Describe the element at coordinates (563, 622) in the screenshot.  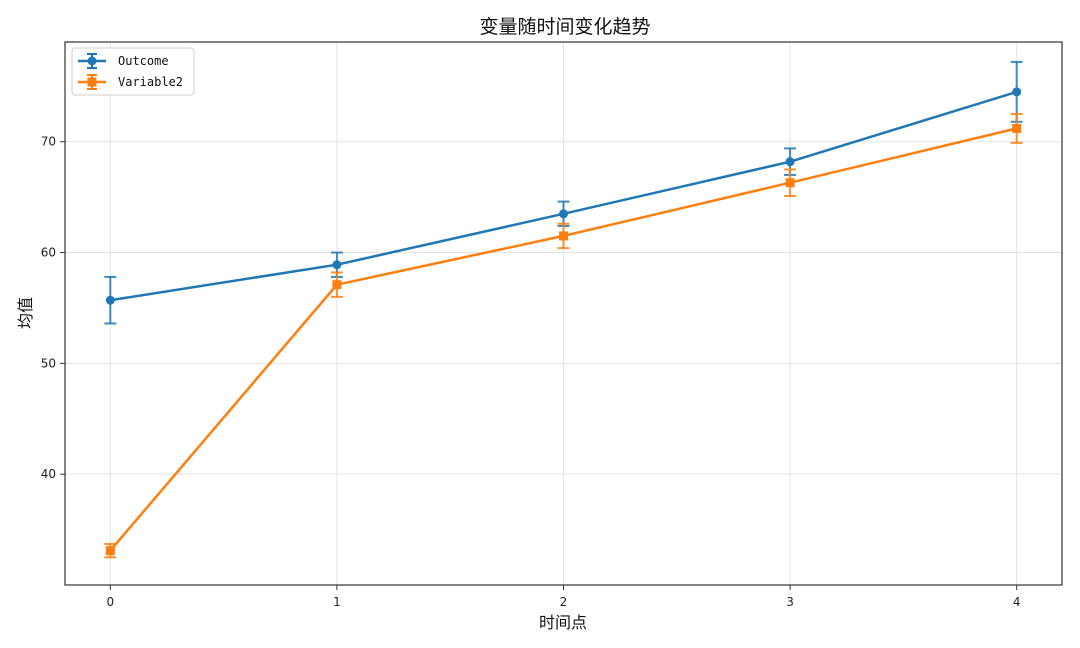
I see `x-axis-label: 时间点` at that location.